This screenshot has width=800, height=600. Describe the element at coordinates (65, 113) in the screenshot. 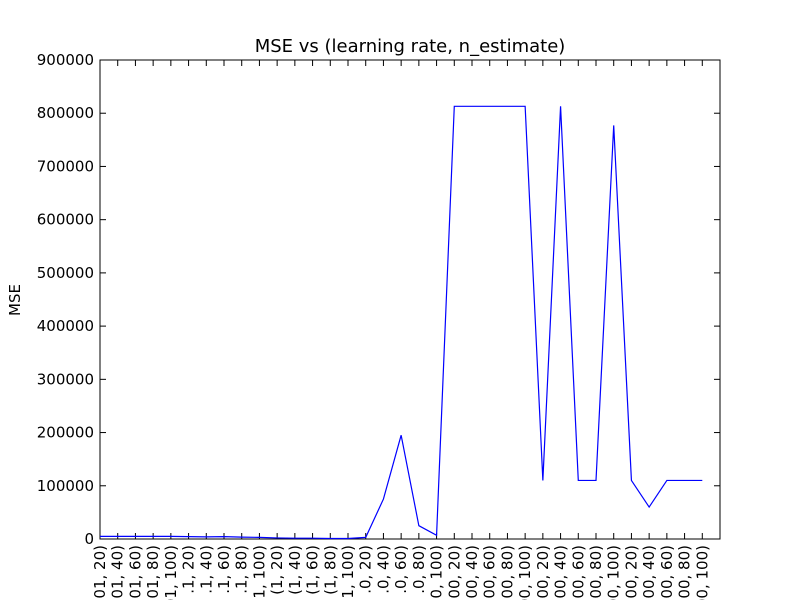

I see `y-tick-label: 800000` at that location.